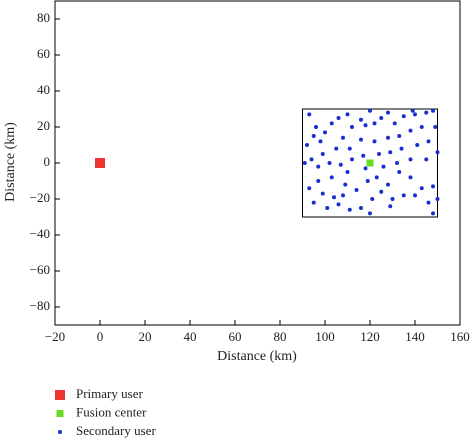  Describe the element at coordinates (116, 430) in the screenshot. I see `legend-label: Secondary user` at that location.